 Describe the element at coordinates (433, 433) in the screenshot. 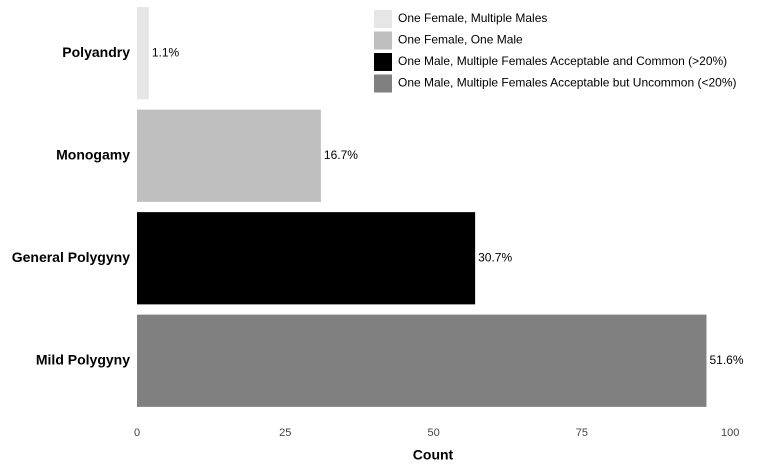

I see `x-tick-label: 50` at that location.